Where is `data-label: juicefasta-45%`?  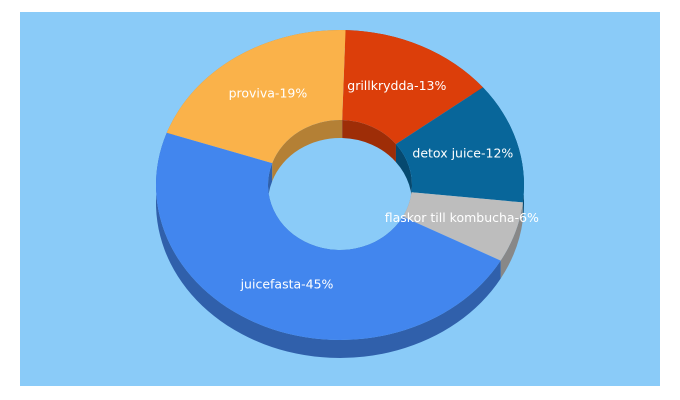 data-label: juicefasta-45% is located at coordinates (287, 284).